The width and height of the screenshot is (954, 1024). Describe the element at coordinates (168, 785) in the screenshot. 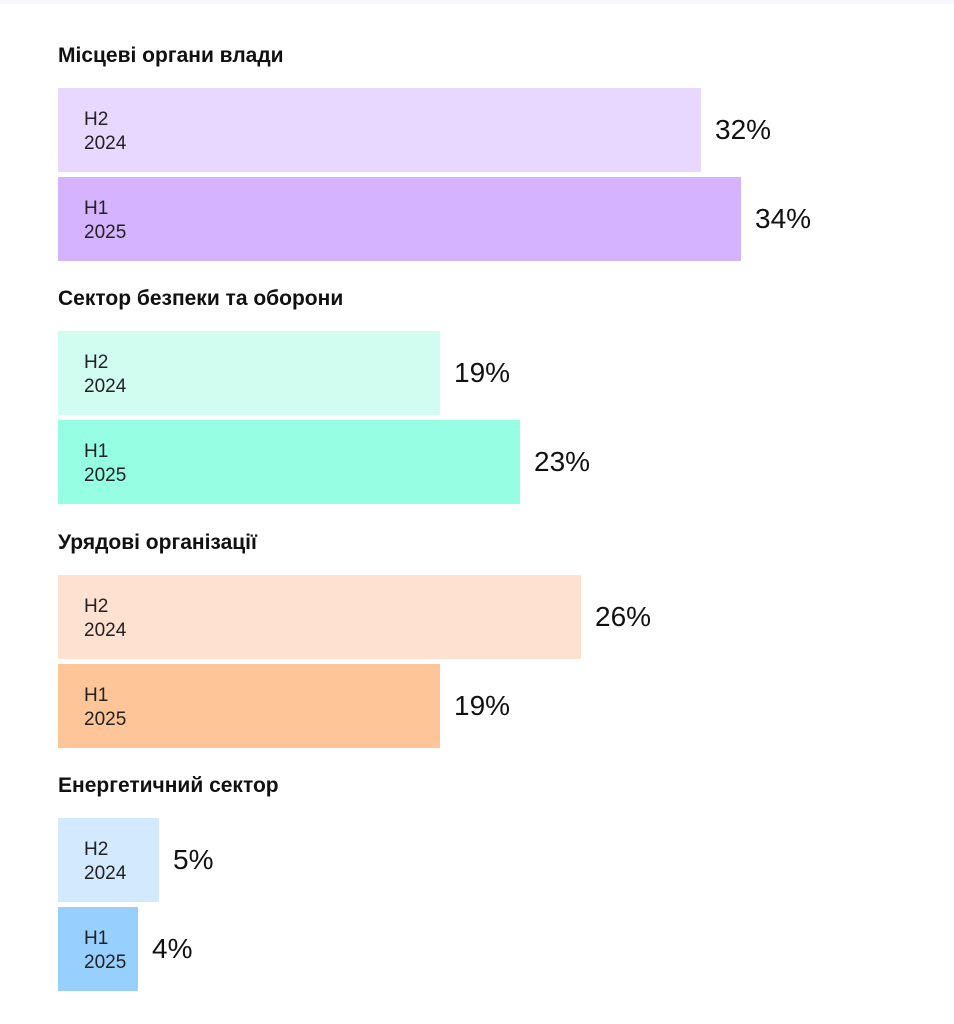

I see `group-title: Енергетичний сектор` at that location.